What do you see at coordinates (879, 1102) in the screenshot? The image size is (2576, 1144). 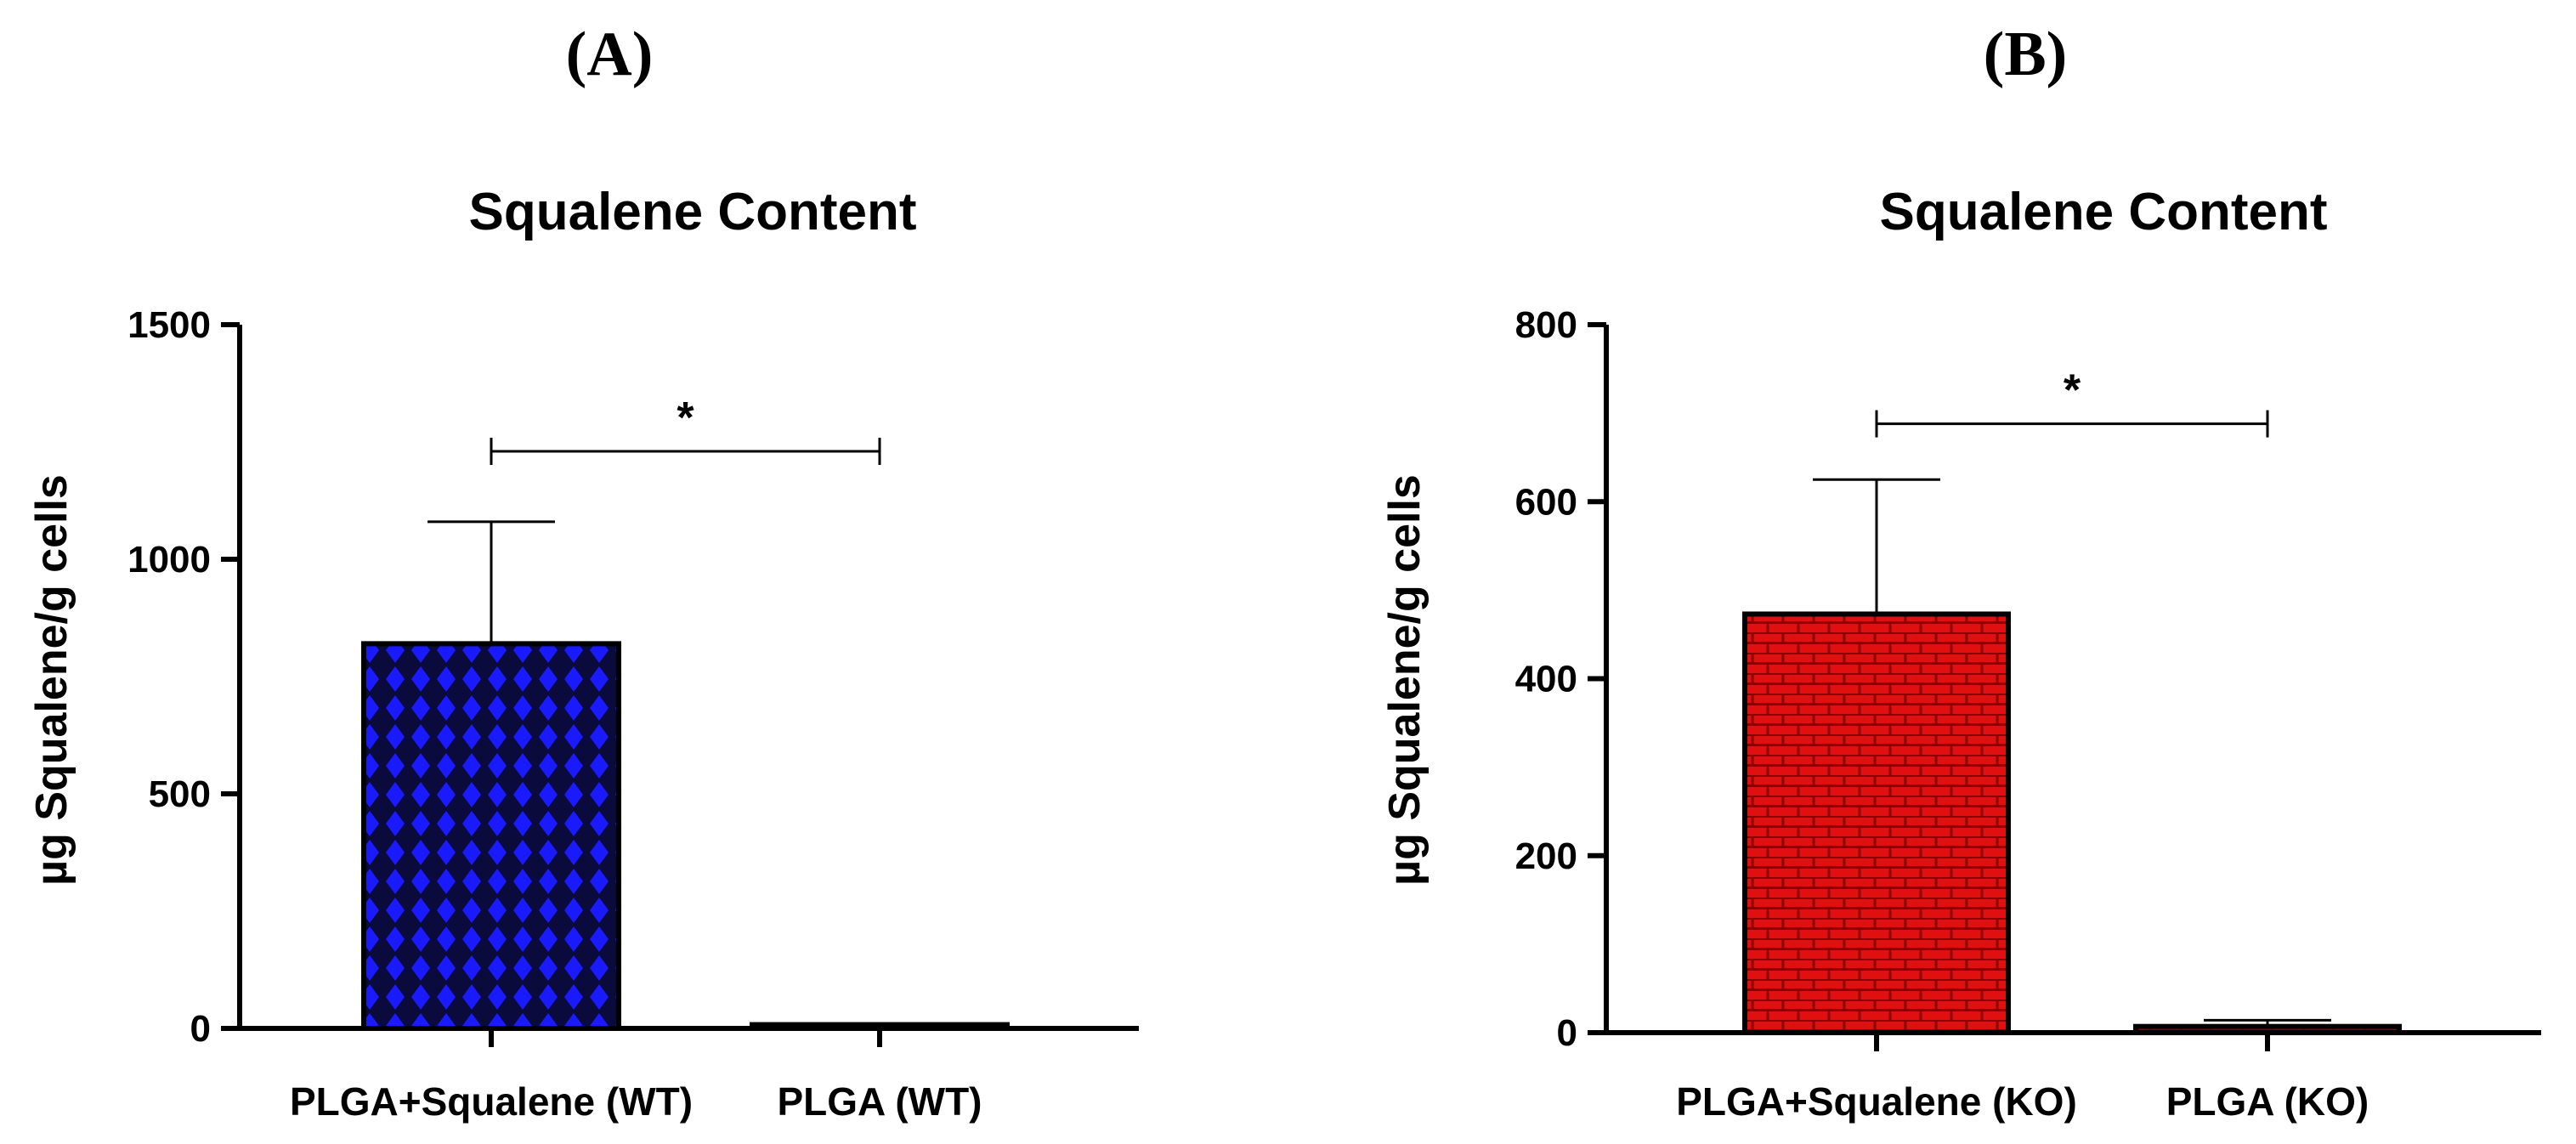 I see `category-label: PLGA (WT)` at bounding box center [879, 1102].